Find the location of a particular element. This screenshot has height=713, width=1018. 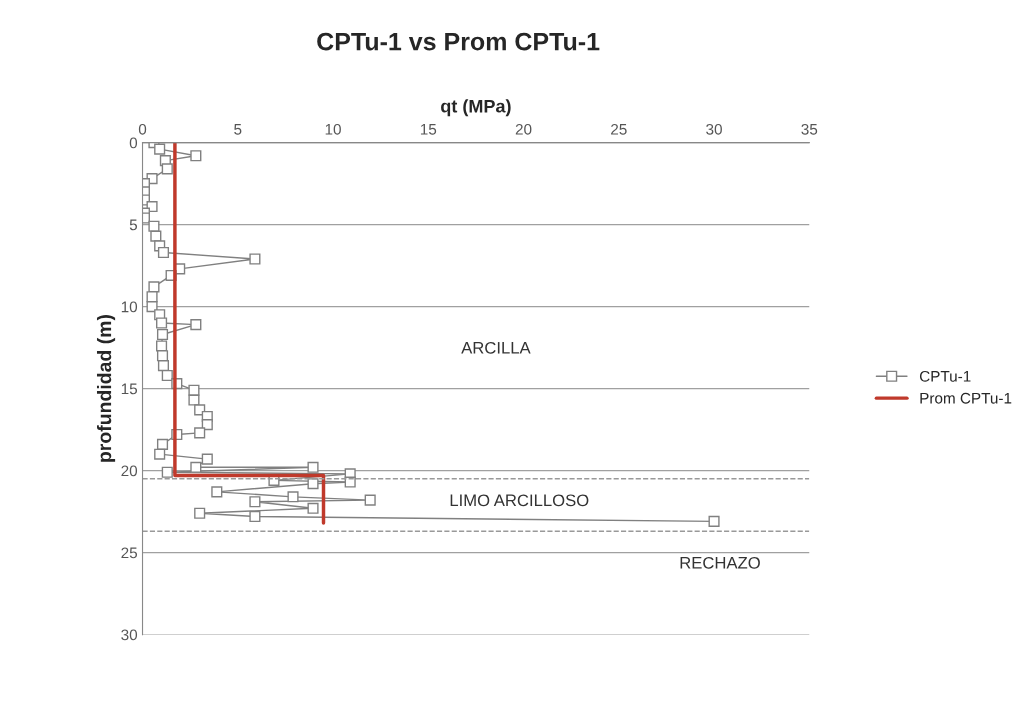

x-tick-label: 15 is located at coordinates (428, 129).